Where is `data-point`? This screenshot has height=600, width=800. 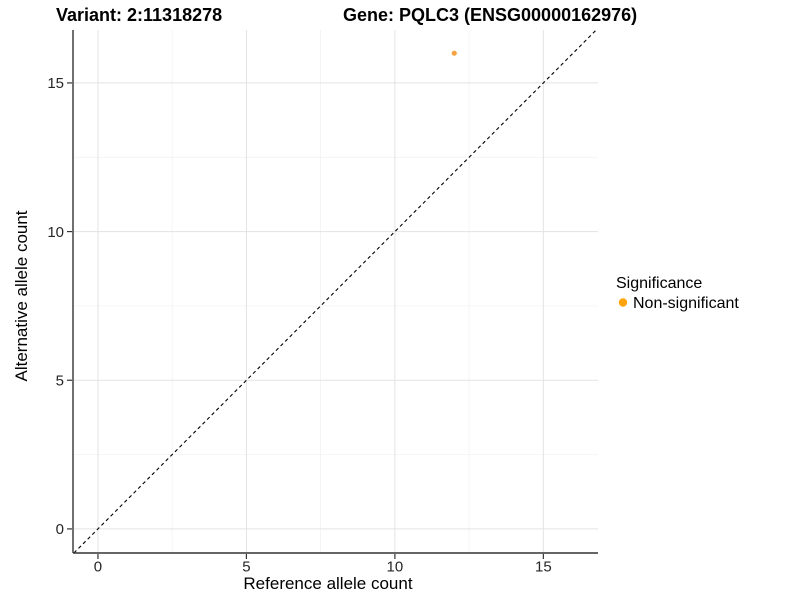 data-point is located at coordinates (454, 53).